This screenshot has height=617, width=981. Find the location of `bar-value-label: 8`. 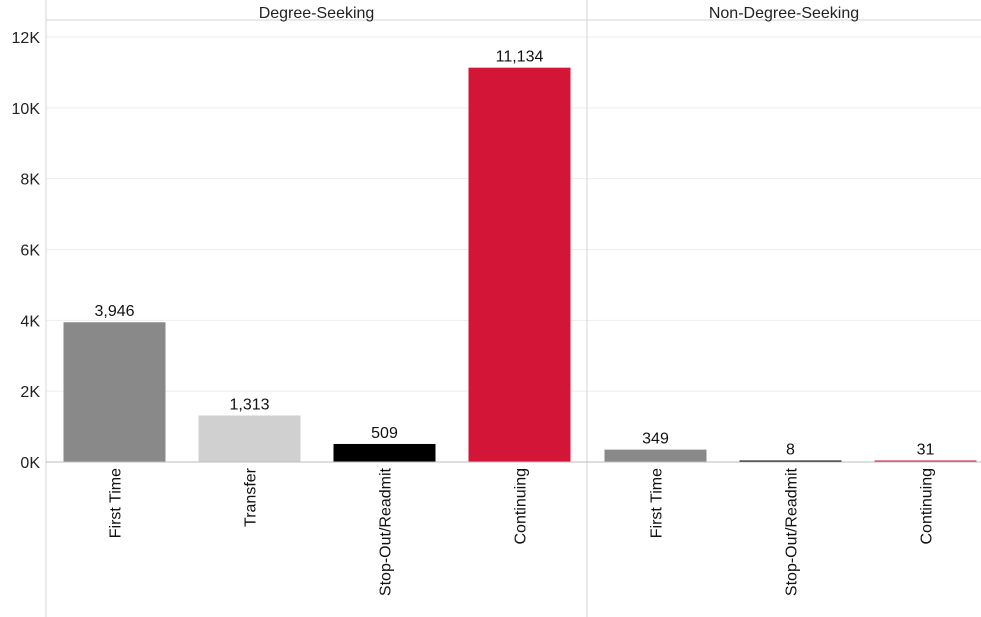

bar-value-label: 8 is located at coordinates (790, 450).